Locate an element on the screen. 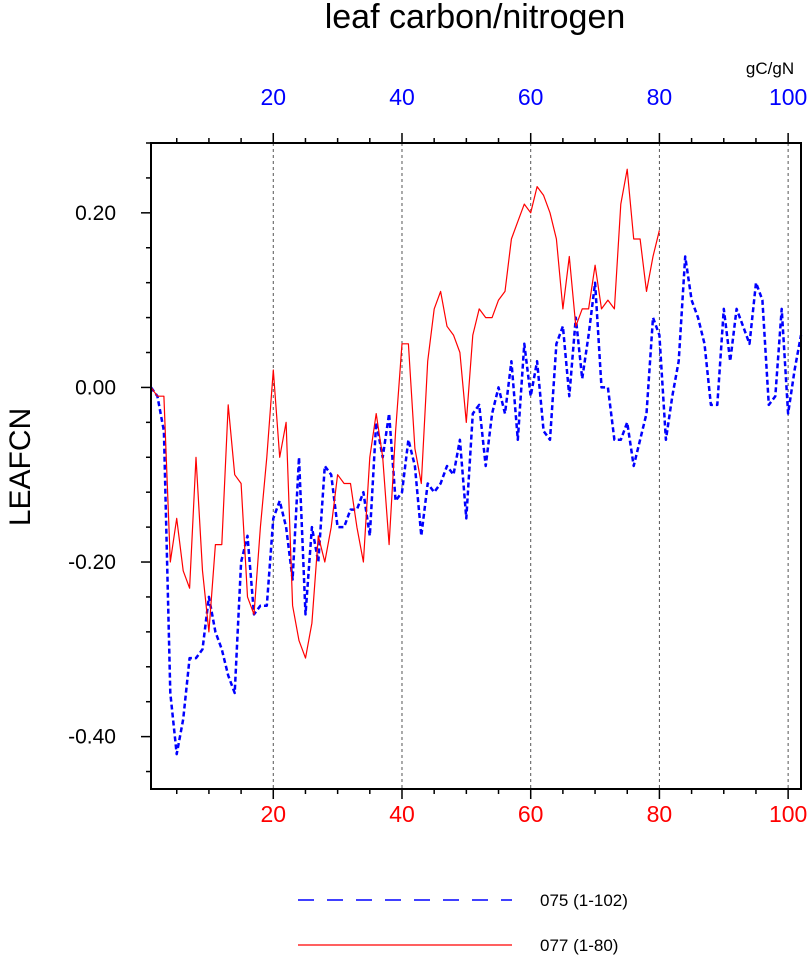 Image resolution: width=810 pixels, height=963 pixels. x-tick-labels-top: 20 40 60 80 100 is located at coordinates (533, 97).